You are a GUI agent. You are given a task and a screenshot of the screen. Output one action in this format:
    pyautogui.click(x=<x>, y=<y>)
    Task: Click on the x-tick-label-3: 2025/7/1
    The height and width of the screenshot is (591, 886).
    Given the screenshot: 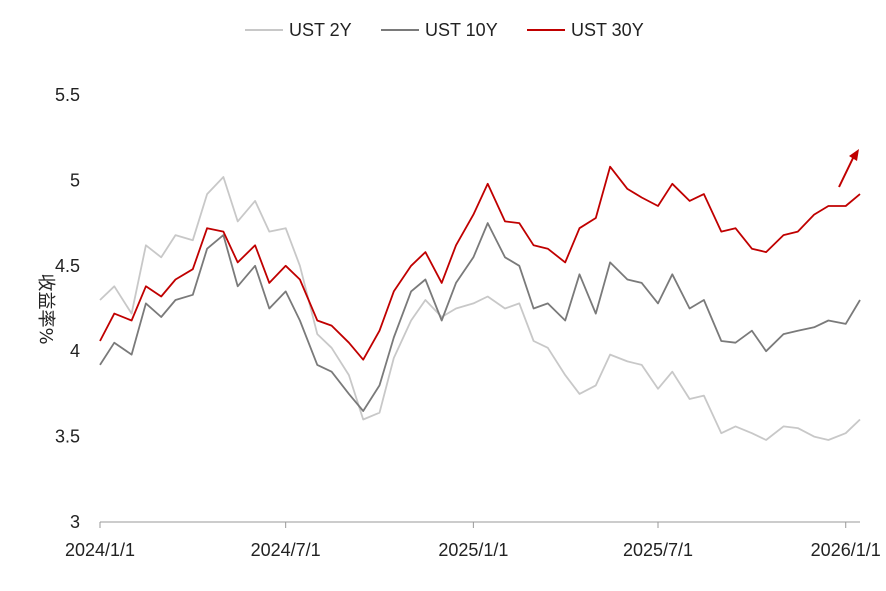 What is the action you would take?
    pyautogui.click(x=658, y=550)
    